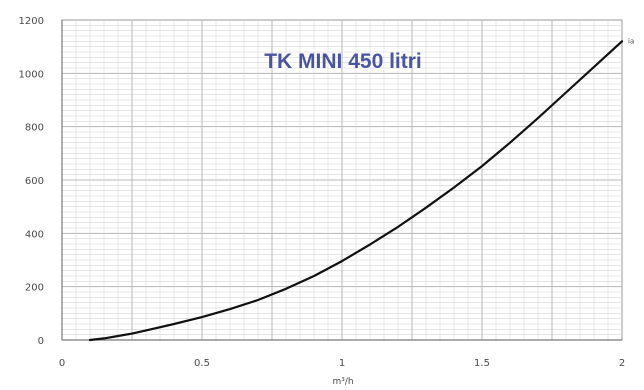 This screenshot has height=390, width=644. Describe the element at coordinates (342, 363) in the screenshot. I see `x-tick-label: 1` at that location.